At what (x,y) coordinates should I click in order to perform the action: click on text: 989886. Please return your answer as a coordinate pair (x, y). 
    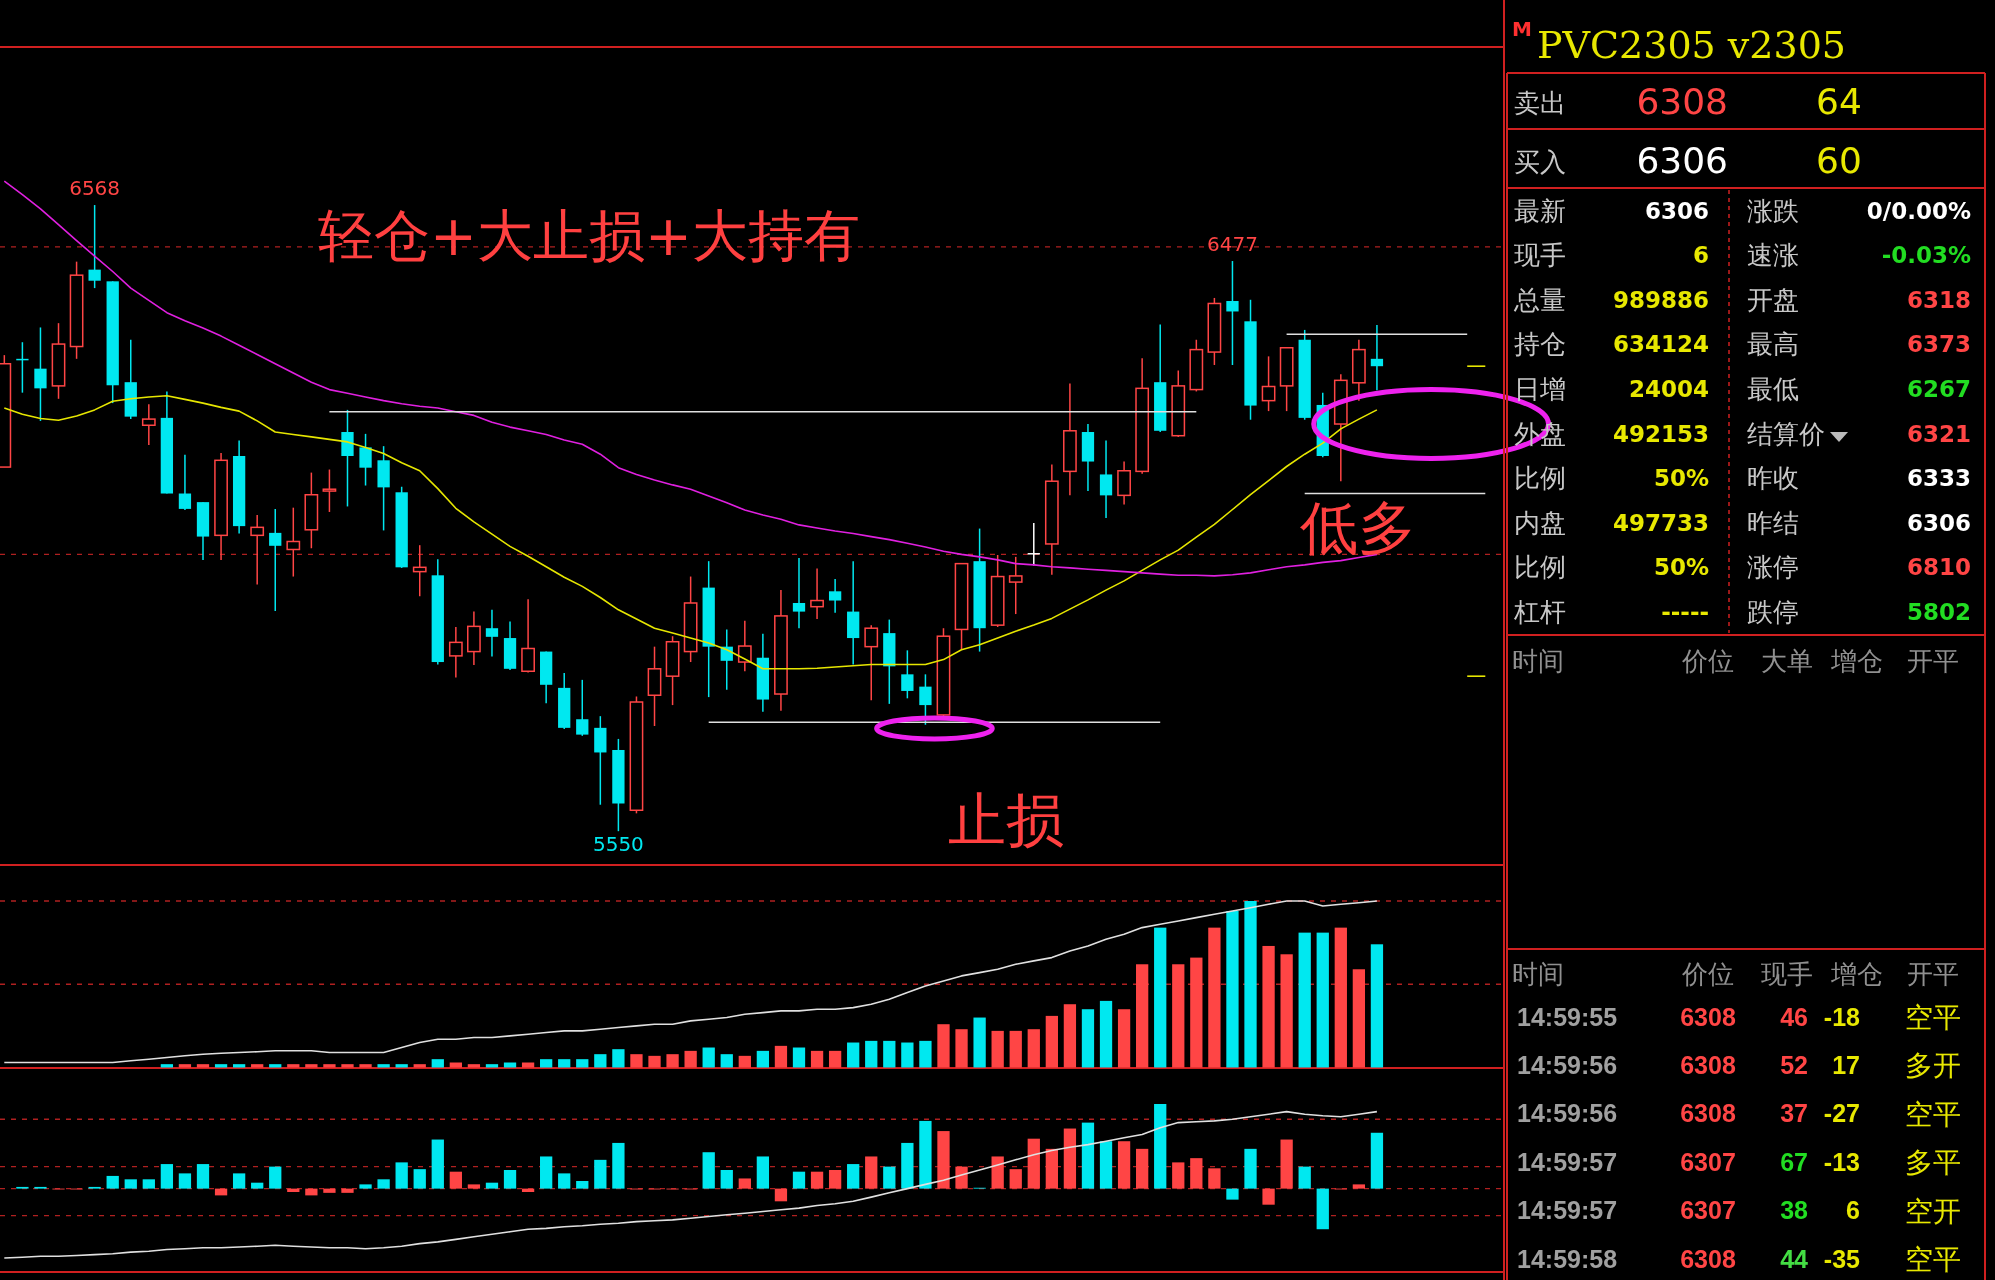
    Looking at the image, I should click on (1660, 299).